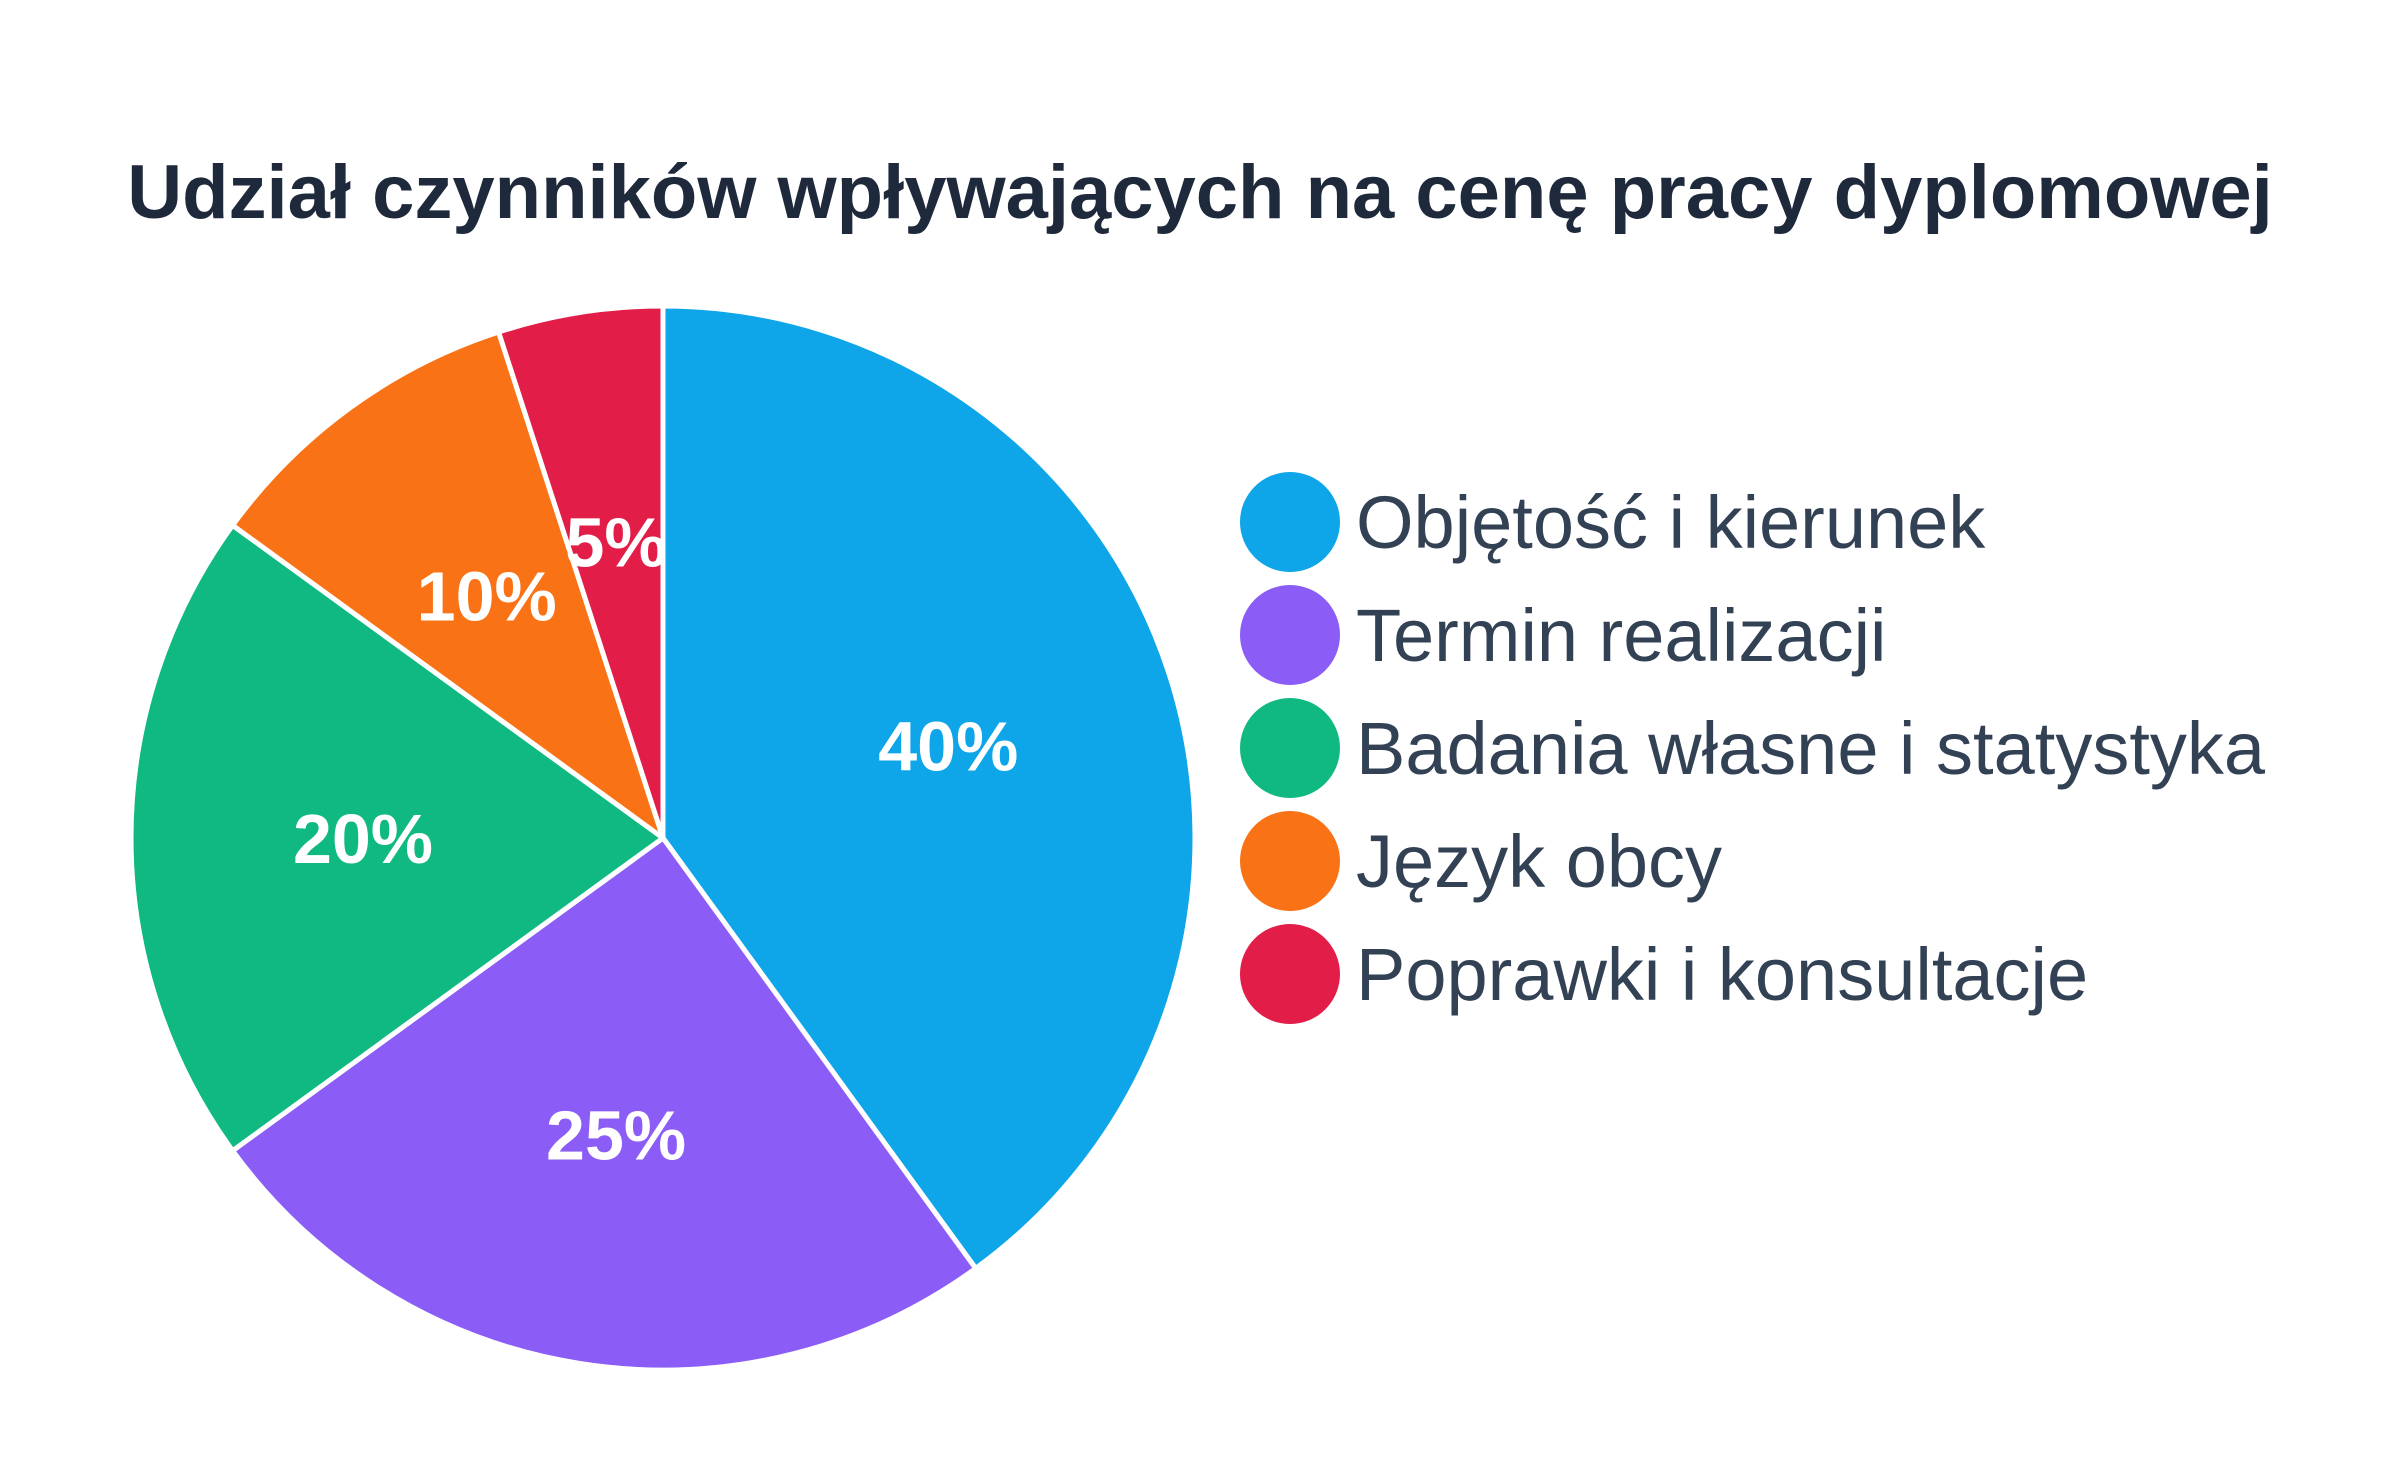  Describe the element at coordinates (1621, 635) in the screenshot. I see `legend-label-2: Termin realizacji` at that location.